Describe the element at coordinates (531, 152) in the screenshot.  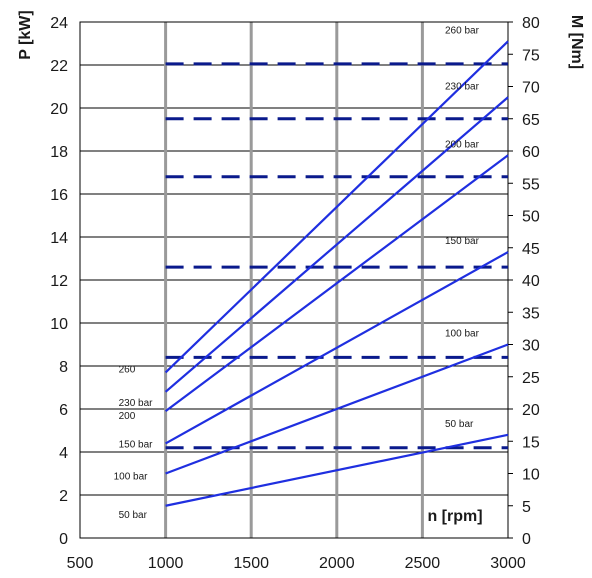
I see `y-right-tick-label: 60` at that location.